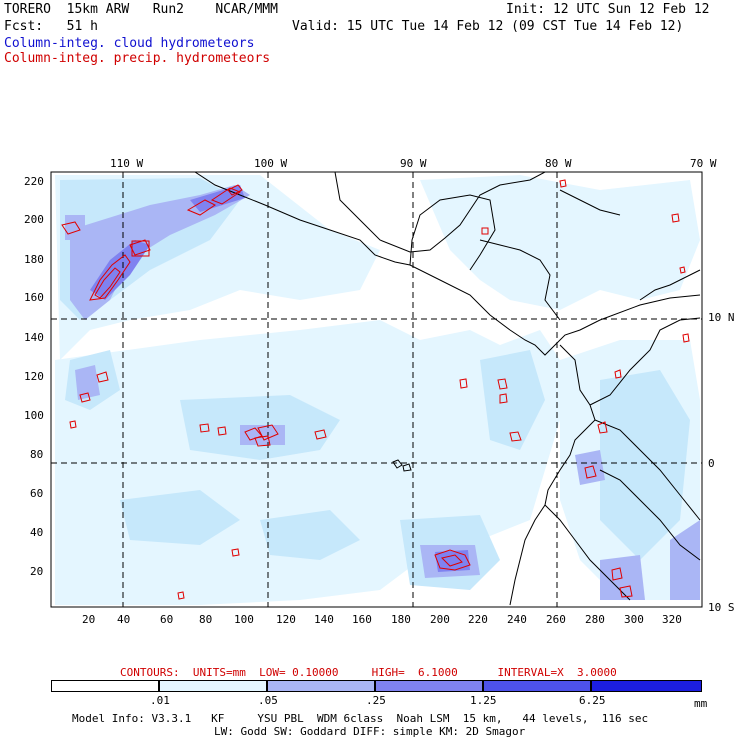 The width and height of the screenshot is (740, 740). I want to click on field-precip-label: Column-integ. precip. hydrometeors, so click(137, 58).